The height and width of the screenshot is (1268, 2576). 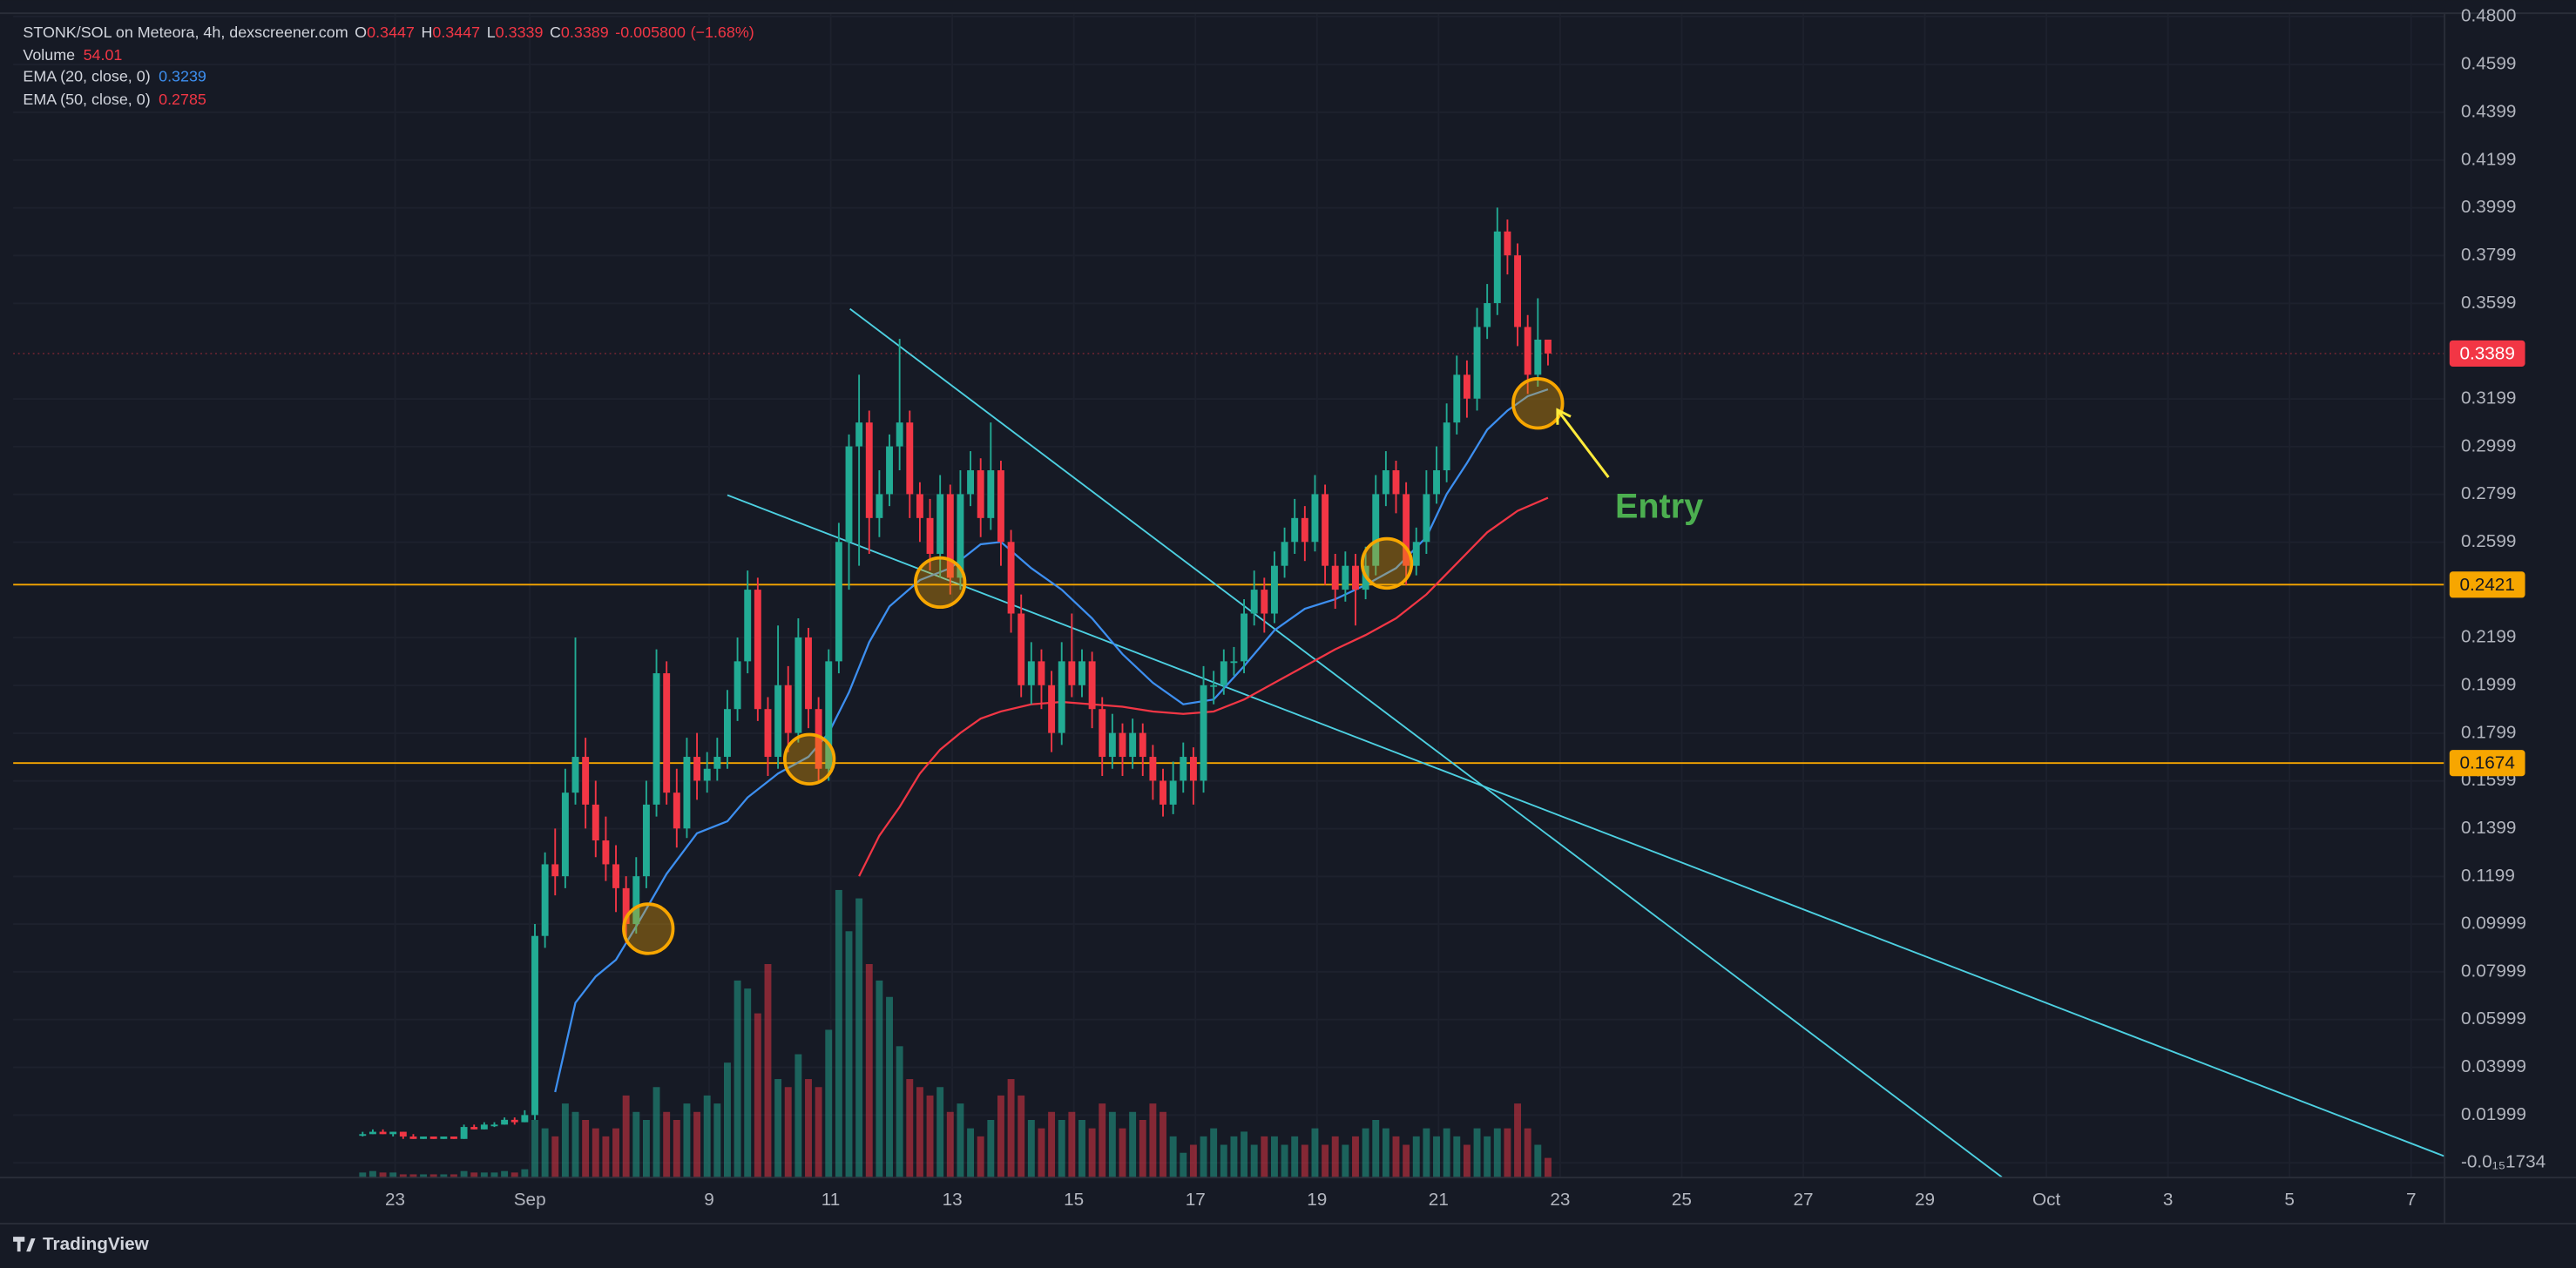 What do you see at coordinates (1317, 1200) in the screenshot?
I see `x-tick-label: 19` at bounding box center [1317, 1200].